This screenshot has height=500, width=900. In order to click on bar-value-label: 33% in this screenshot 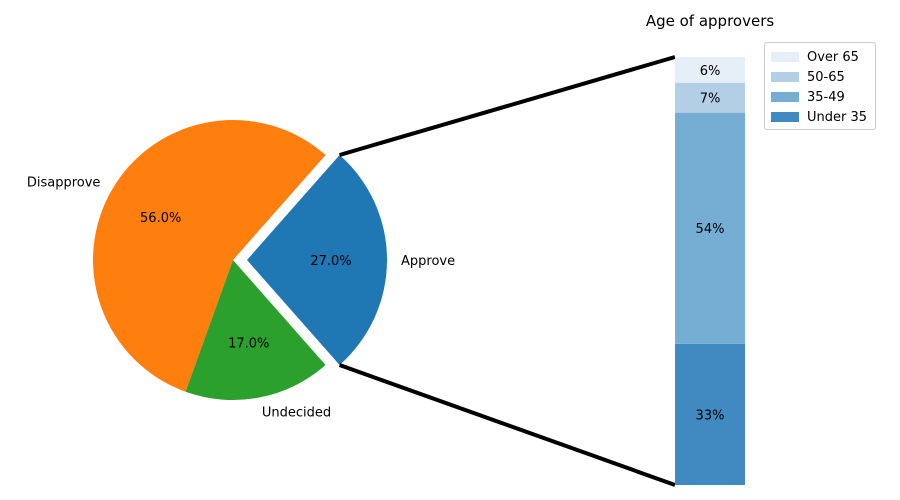, I will do `click(710, 415)`.